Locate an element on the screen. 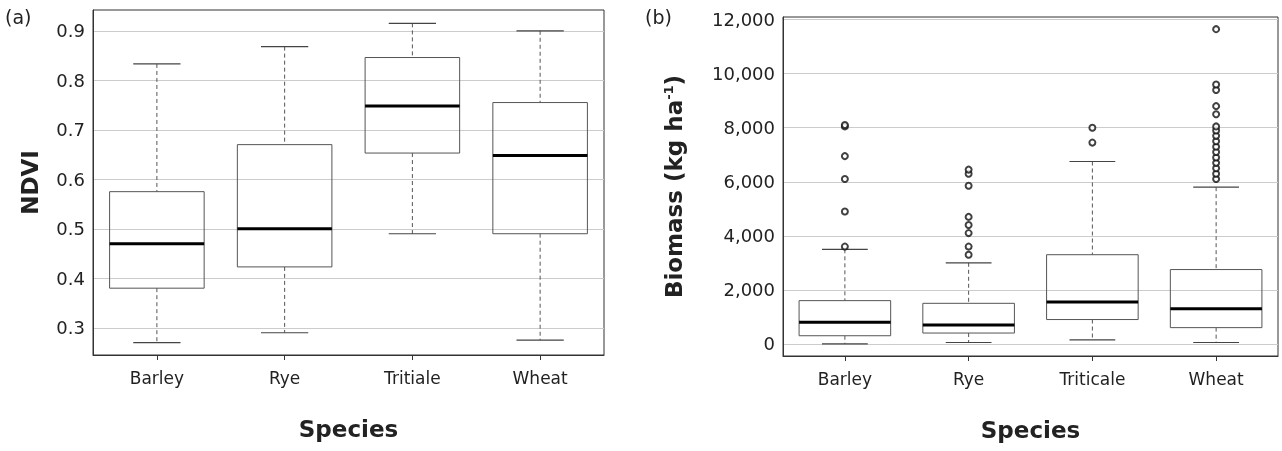 This screenshot has height=451, width=1282. y-tick-label: 12,000 is located at coordinates (743, 20).